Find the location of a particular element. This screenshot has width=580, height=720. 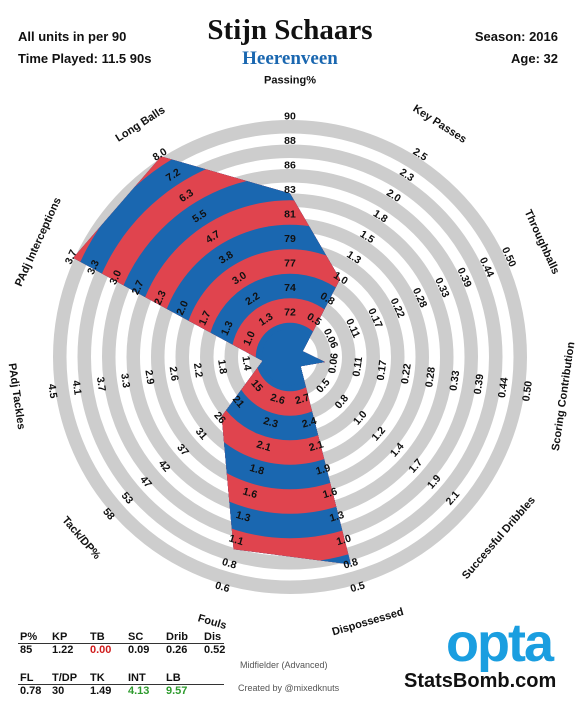

radar-axis-label: Dispossessed is located at coordinates (368, 622).